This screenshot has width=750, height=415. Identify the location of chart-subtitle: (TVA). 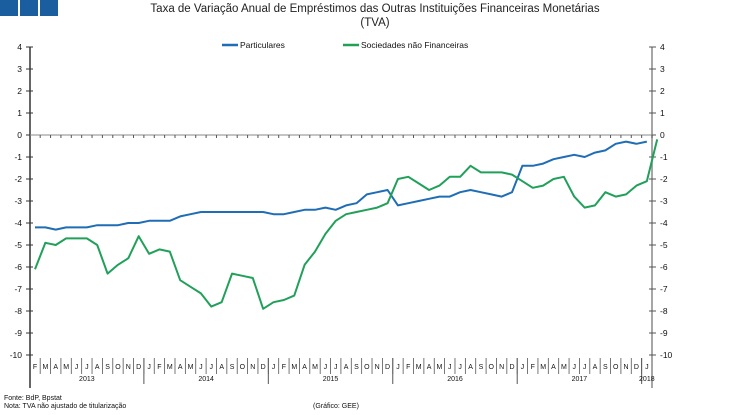
(375, 23).